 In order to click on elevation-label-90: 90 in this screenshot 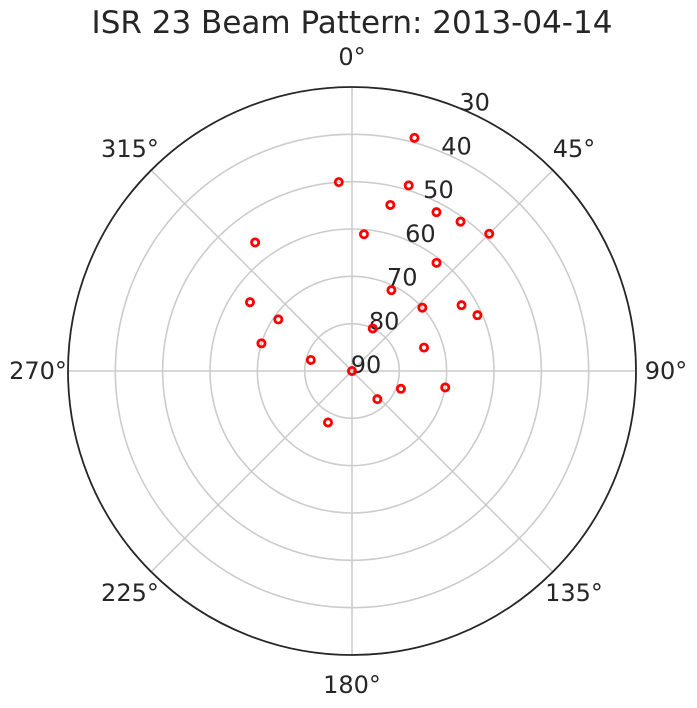, I will do `click(366, 365)`.